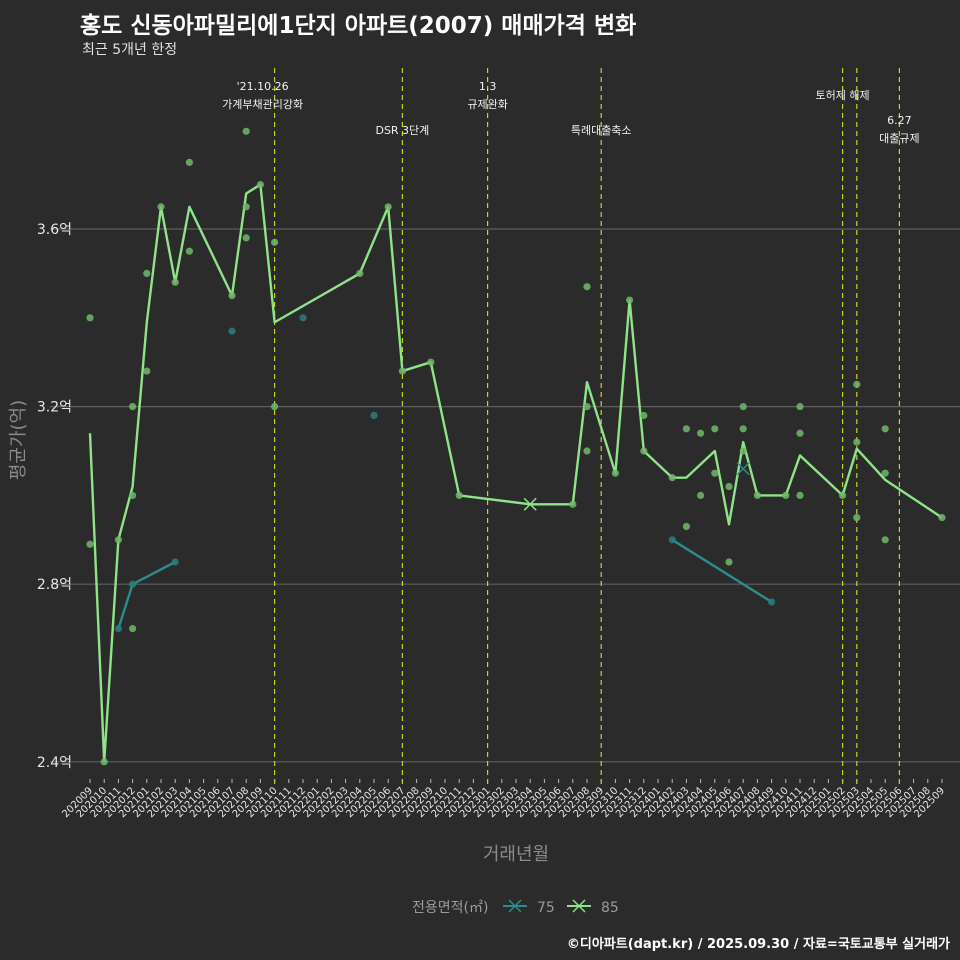 Image resolution: width=960 pixels, height=960 pixels. What do you see at coordinates (54, 408) in the screenshot?
I see `y-tick-label: 3.2억` at bounding box center [54, 408].